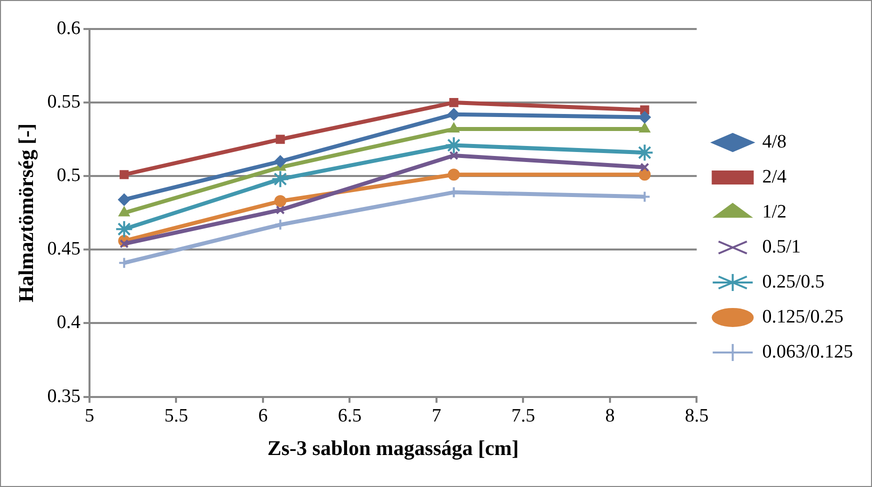 The width and height of the screenshot is (872, 487). What do you see at coordinates (393, 448) in the screenshot?
I see `x-axis-title: Zs-3 sablon magassága [cm]` at bounding box center [393, 448].